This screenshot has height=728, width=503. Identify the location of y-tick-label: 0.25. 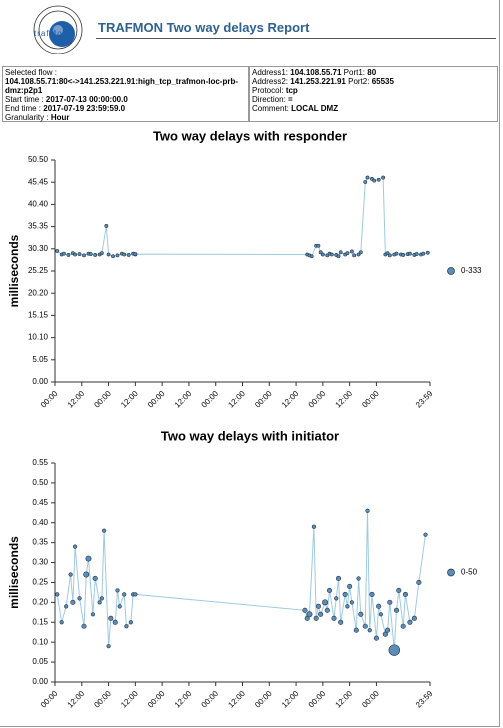
(40, 582).